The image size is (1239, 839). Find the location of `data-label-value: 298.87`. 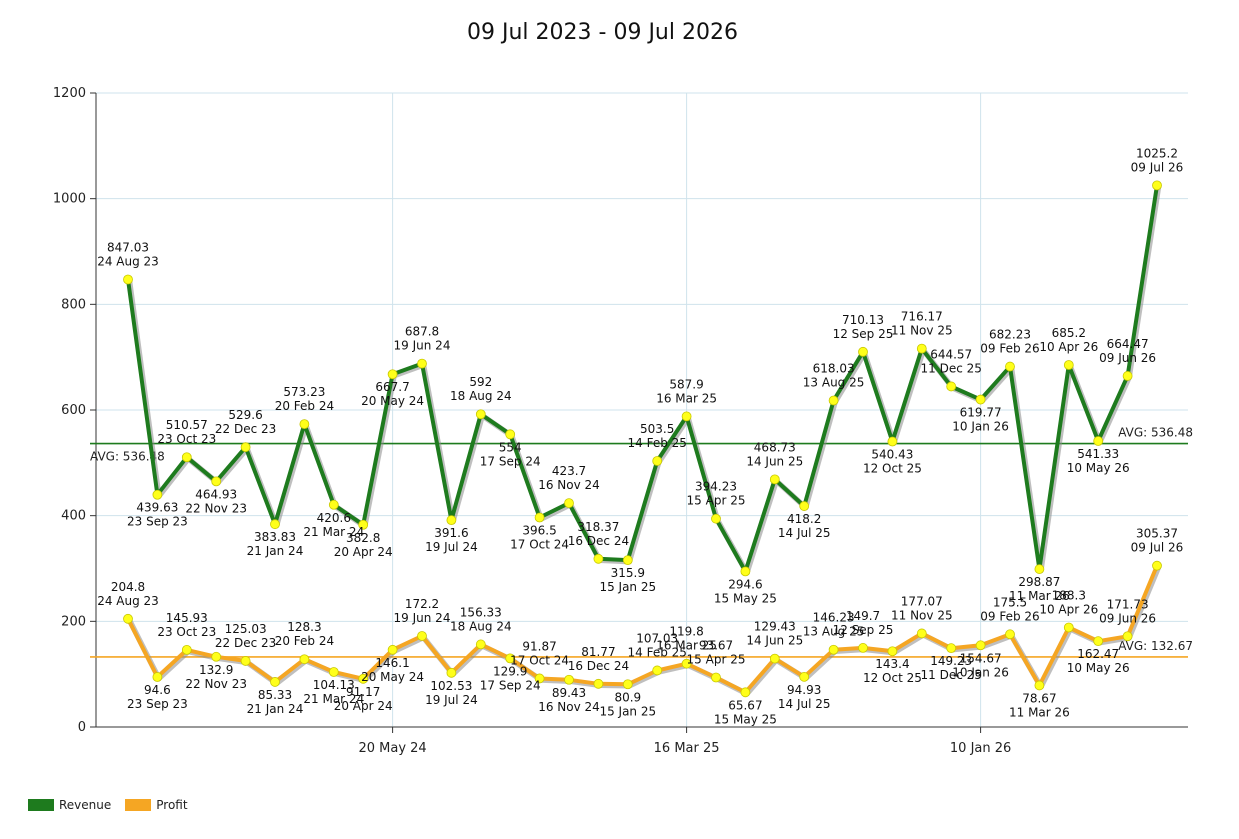

data-label-value: 298.87 is located at coordinates (1039, 582).